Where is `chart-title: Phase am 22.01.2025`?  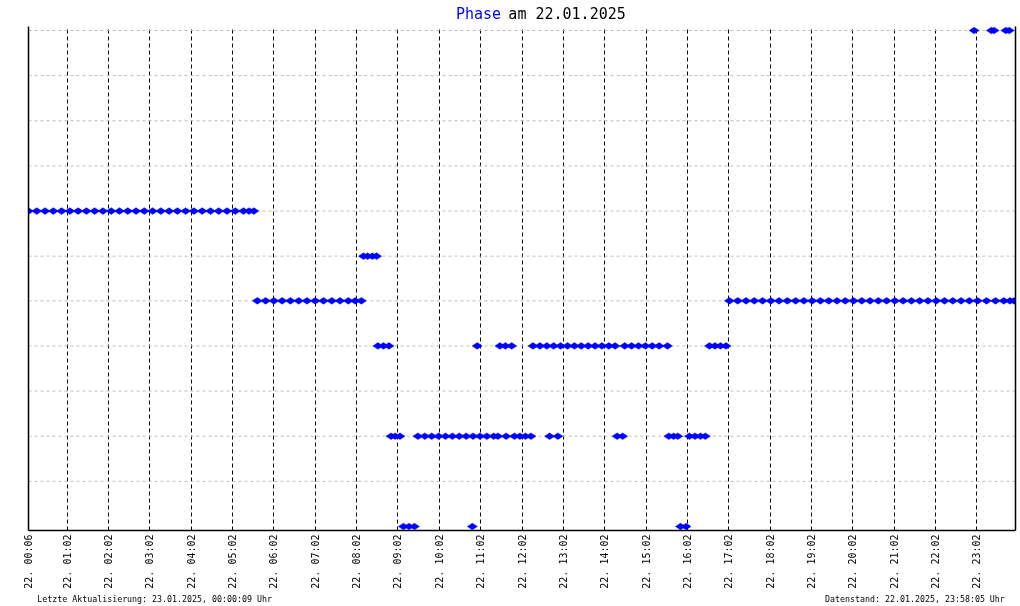 chart-title: Phase am 22.01.2025 is located at coordinates (540, 13).